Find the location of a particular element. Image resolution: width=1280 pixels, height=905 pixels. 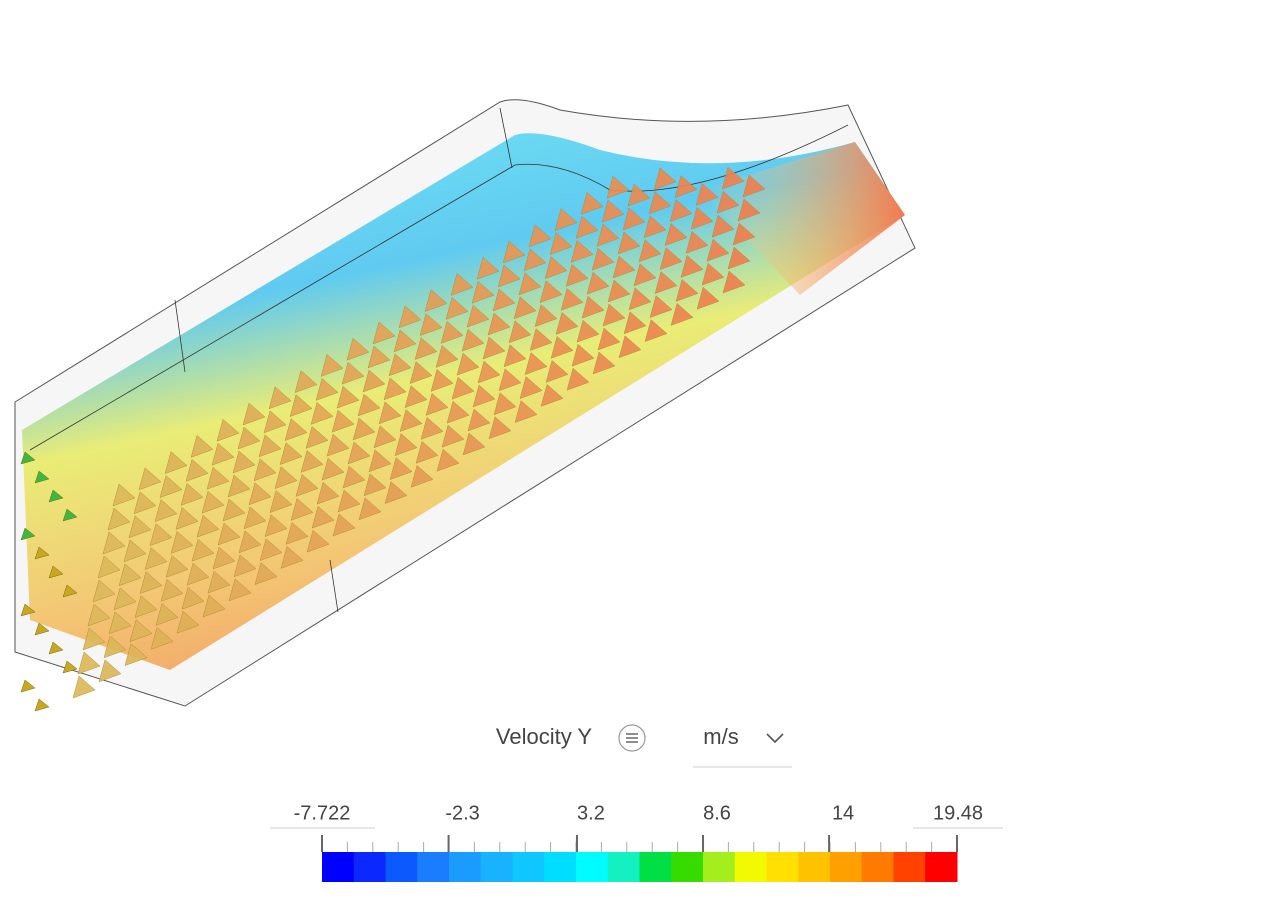

field-menu-button is located at coordinates (632, 738).